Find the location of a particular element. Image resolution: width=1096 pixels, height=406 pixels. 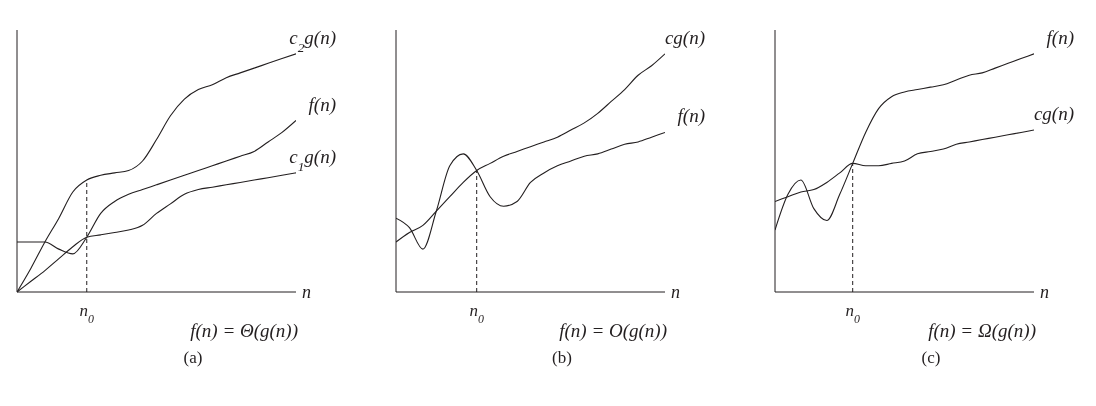

series-label: c$_{2}$g(n) is located at coordinates (312, 40).